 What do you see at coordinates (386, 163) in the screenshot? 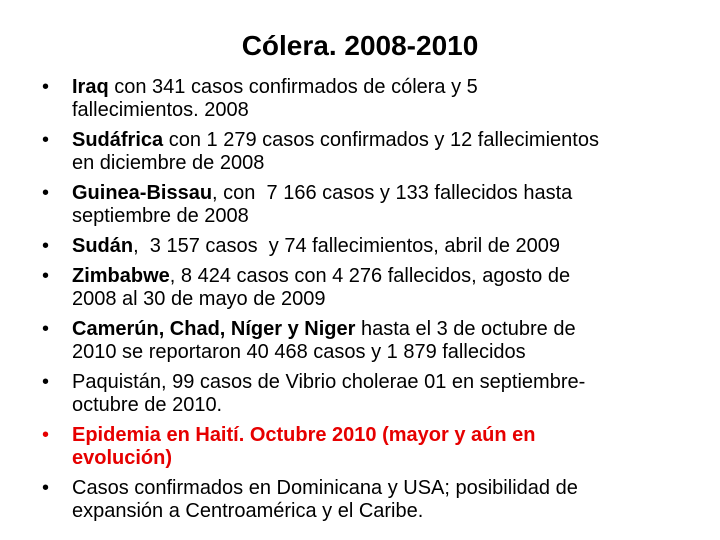
I see `text-line: en diciembre de 2008` at bounding box center [386, 163].